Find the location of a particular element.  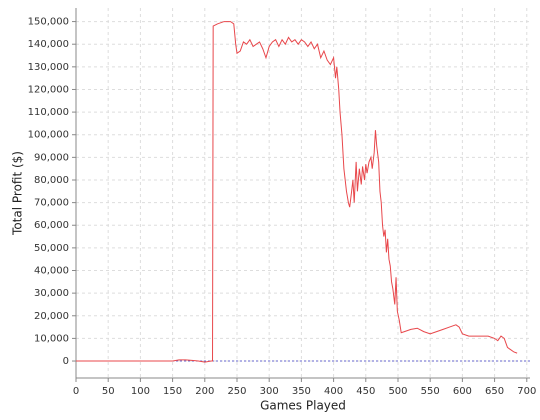

x-tick-label: 0 is located at coordinates (76, 391).